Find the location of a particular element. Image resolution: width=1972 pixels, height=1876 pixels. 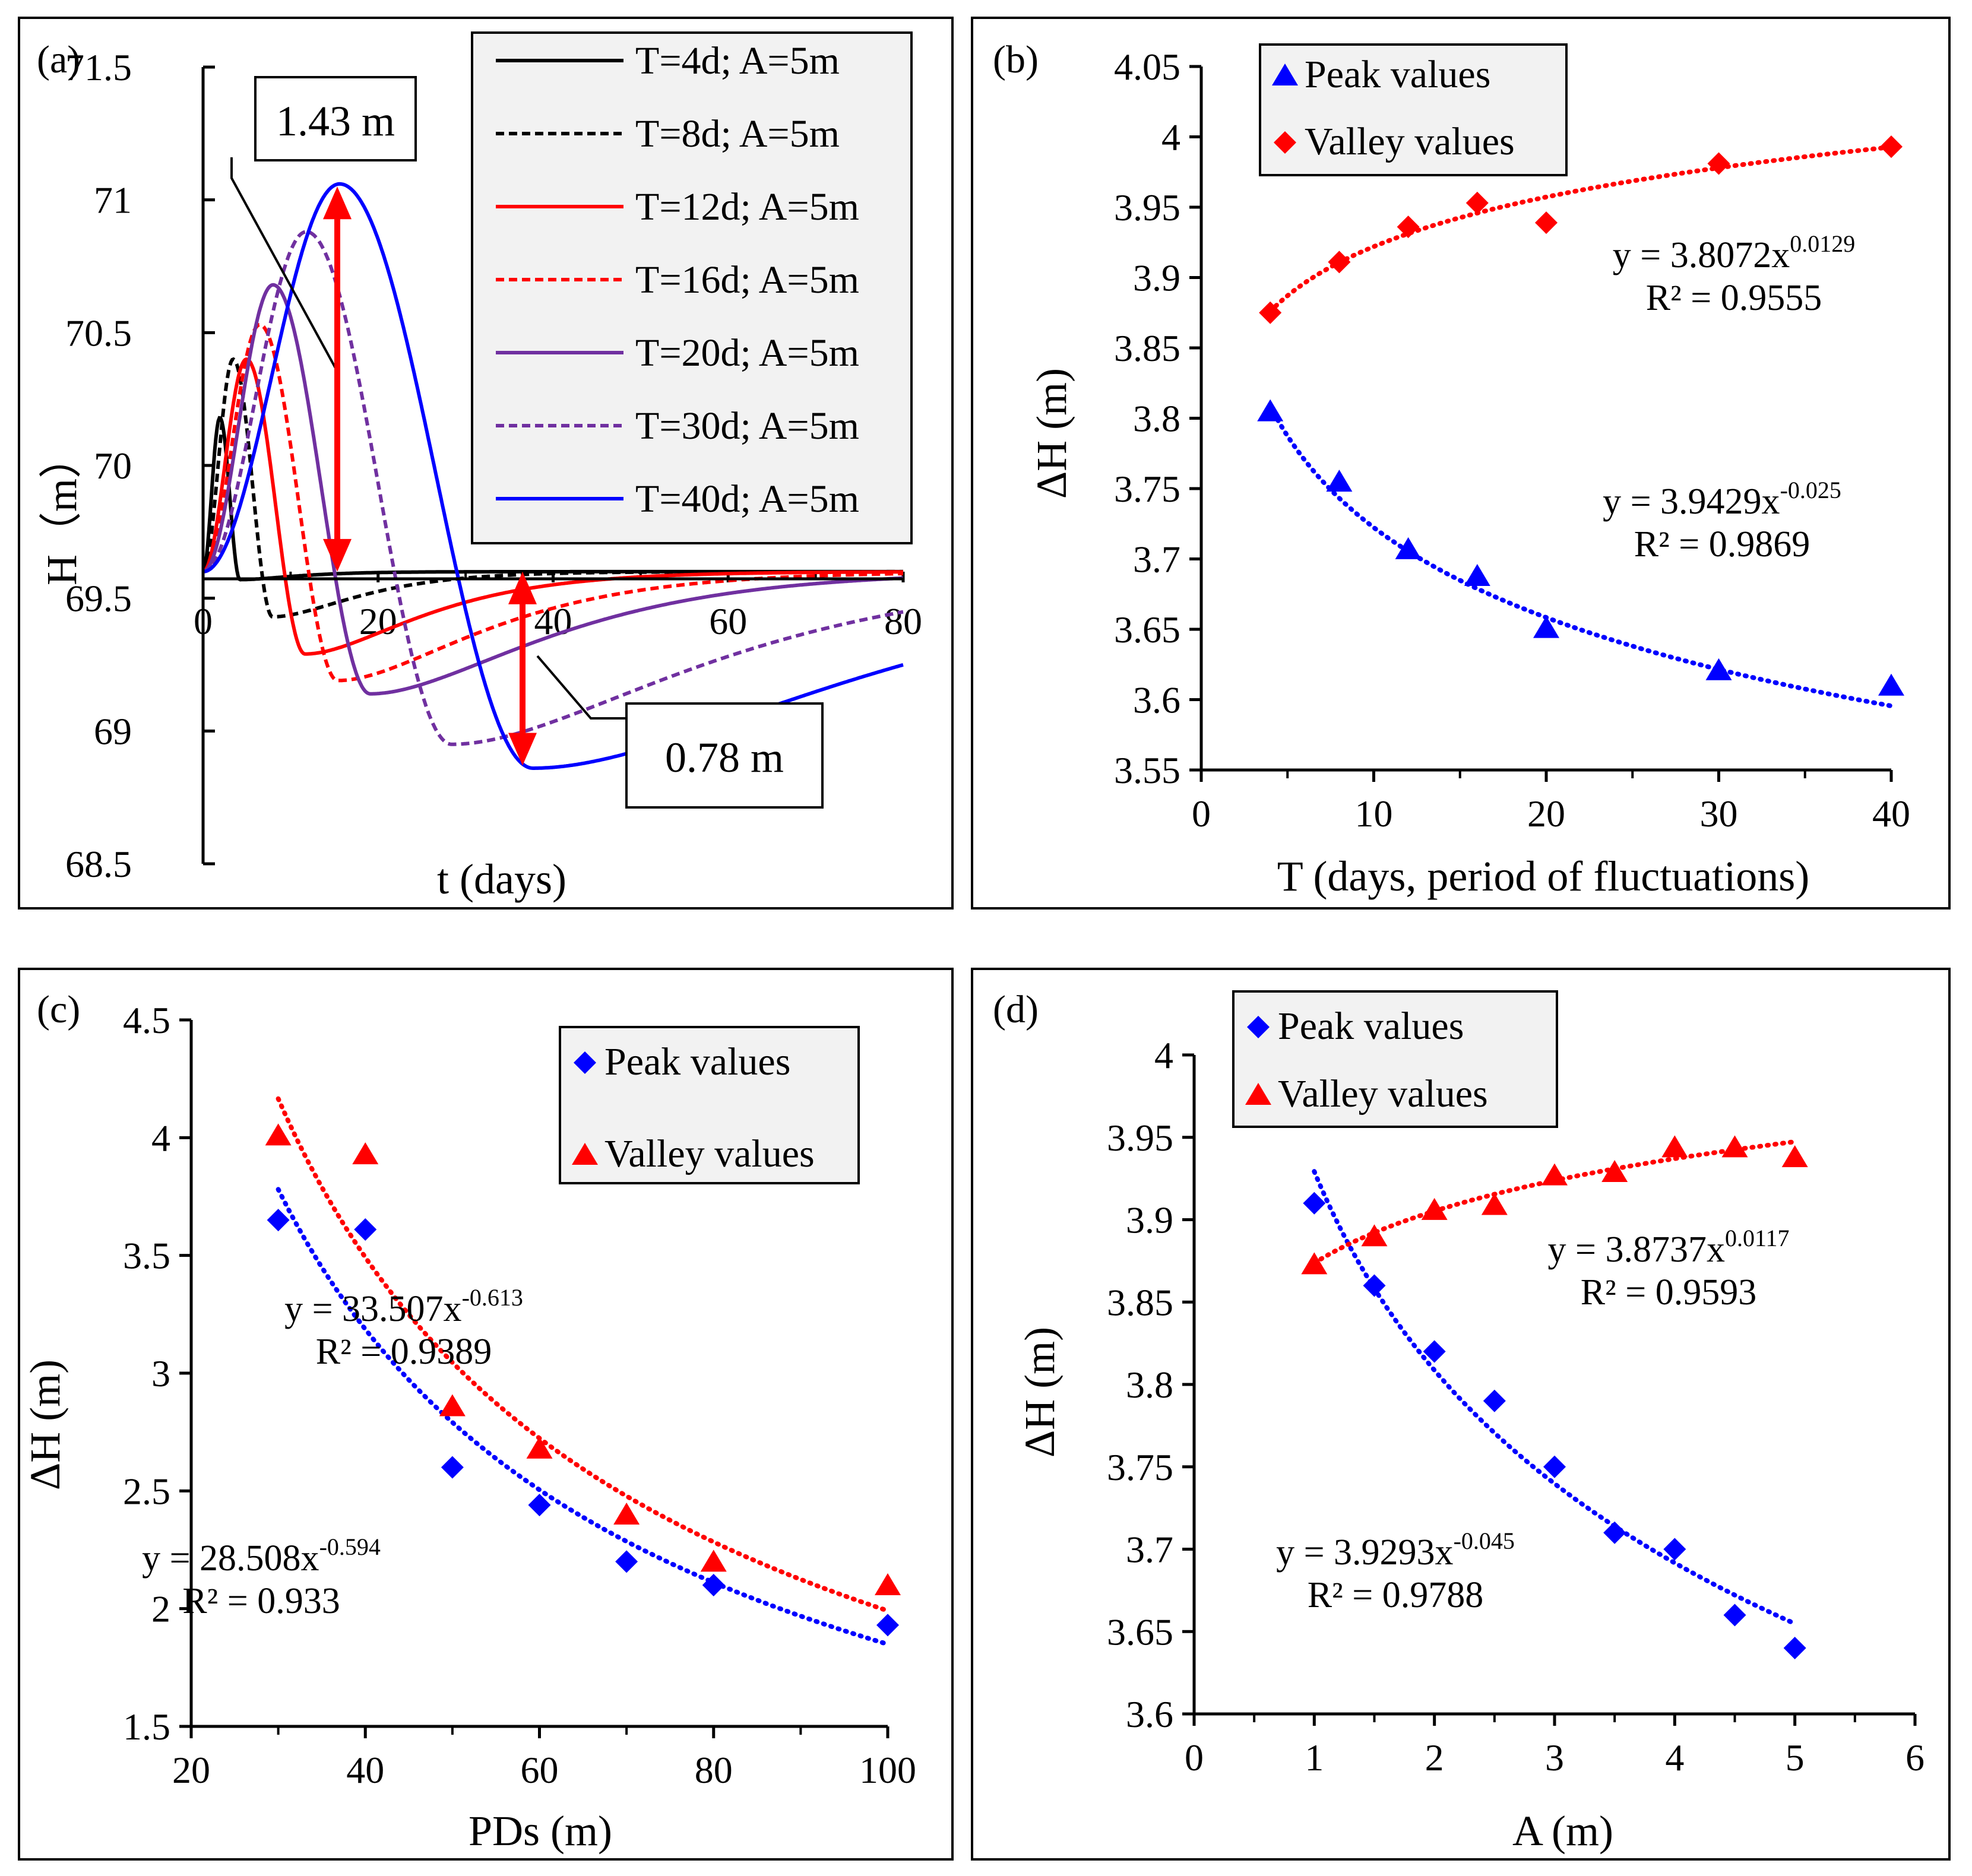

y-tick-label: 70 is located at coordinates (113, 466).